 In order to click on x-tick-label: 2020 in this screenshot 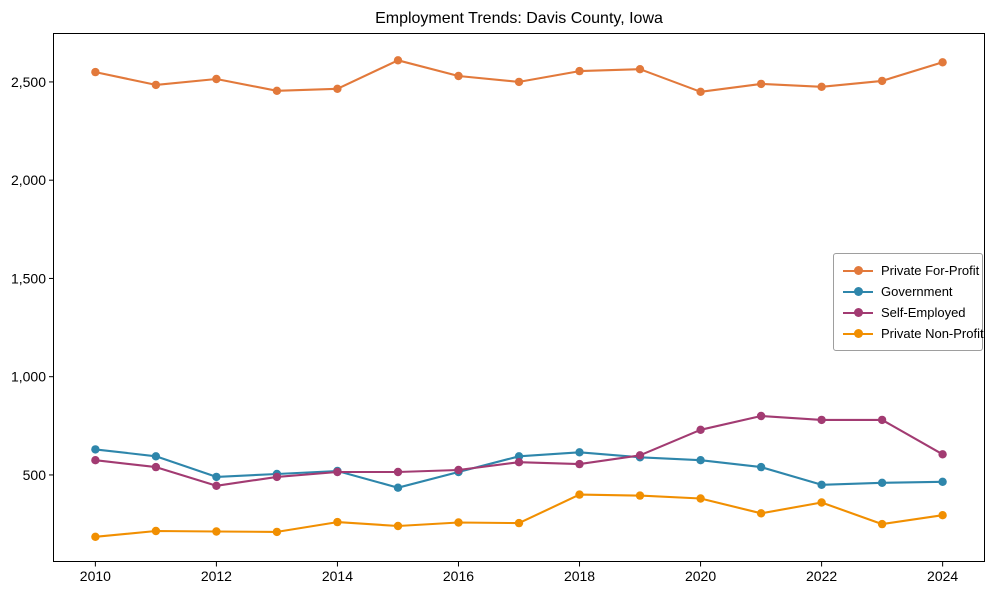, I will do `click(700, 576)`.